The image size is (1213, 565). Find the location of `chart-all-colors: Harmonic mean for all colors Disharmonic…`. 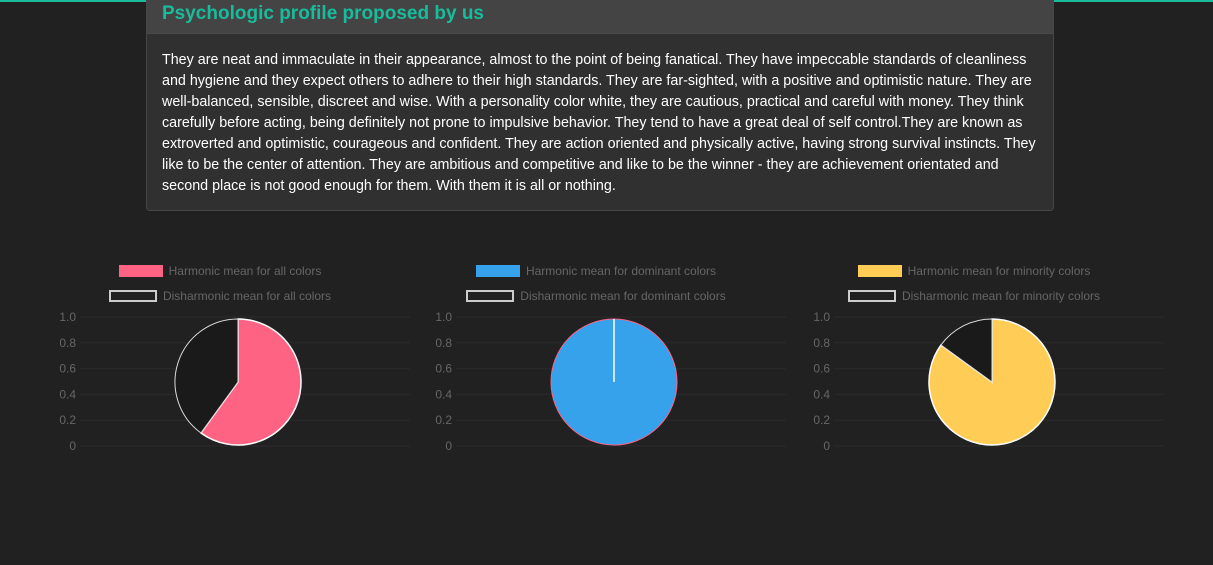

chart-all-colors: Harmonic mean for all colors Disharmonic… is located at coordinates (220, 358).